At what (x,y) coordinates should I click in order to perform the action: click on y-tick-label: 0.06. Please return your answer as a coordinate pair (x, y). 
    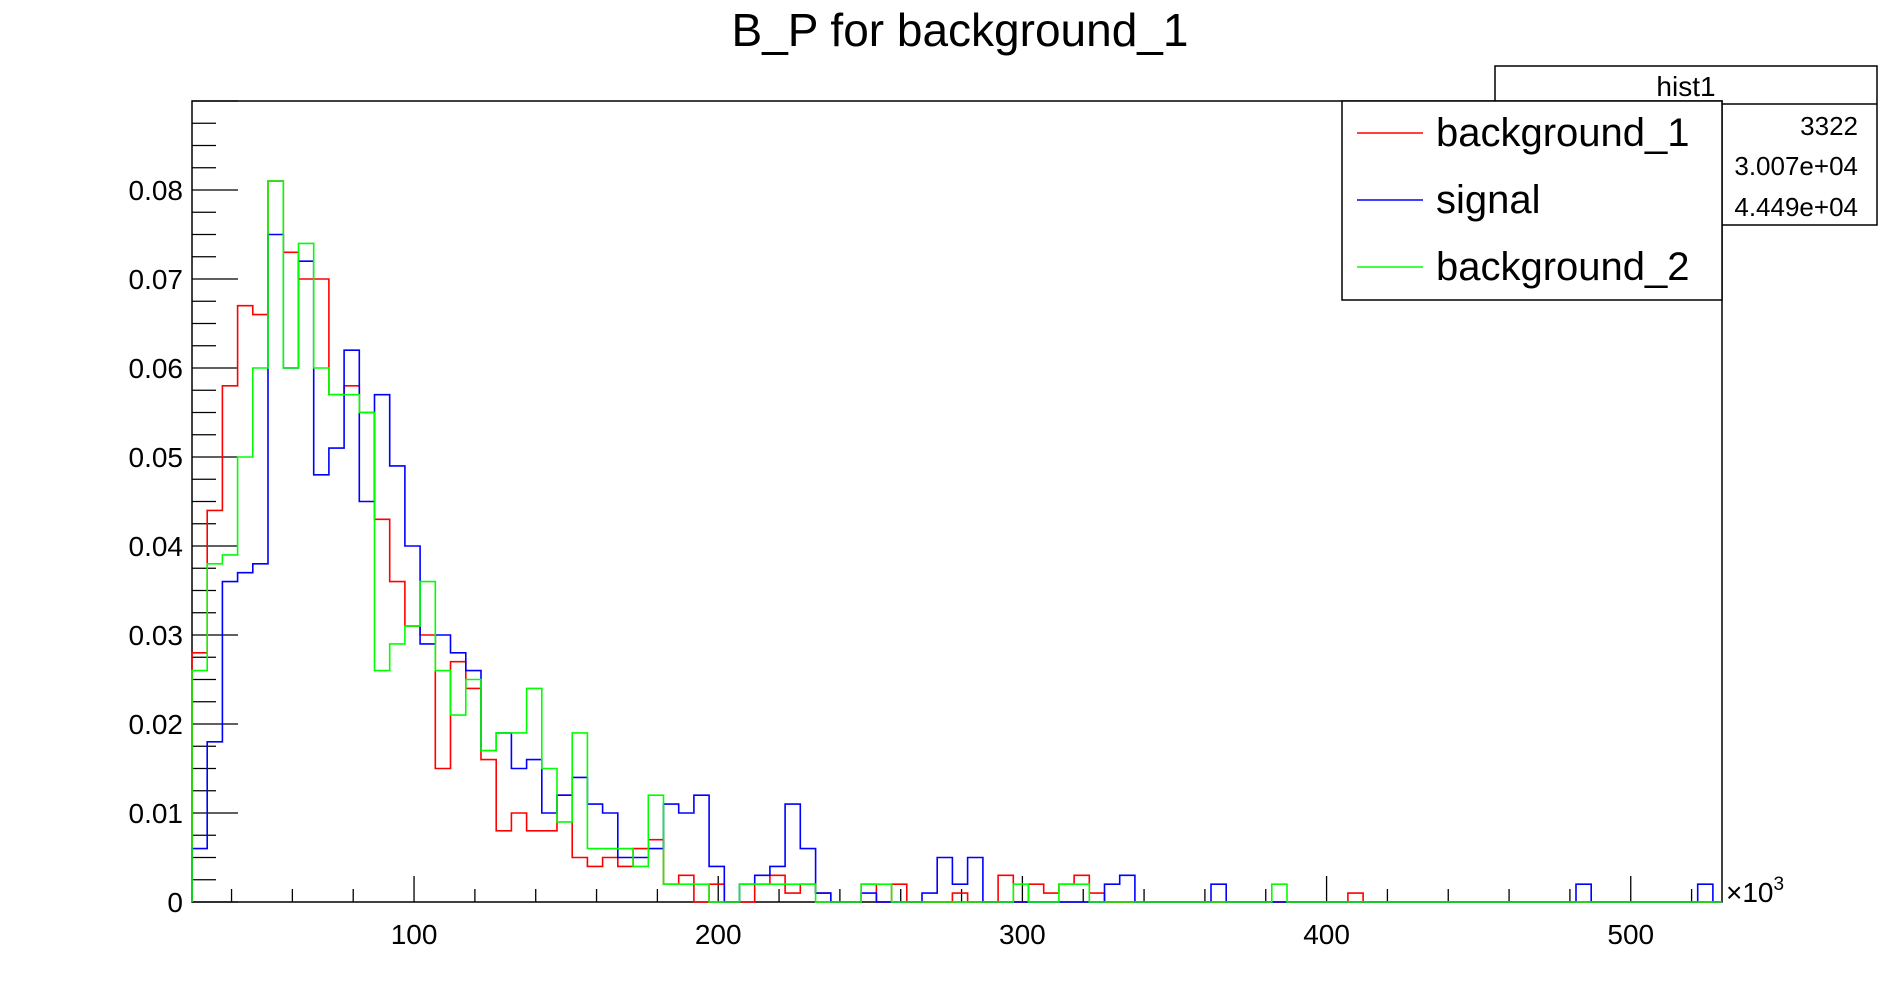
    Looking at the image, I should click on (156, 368).